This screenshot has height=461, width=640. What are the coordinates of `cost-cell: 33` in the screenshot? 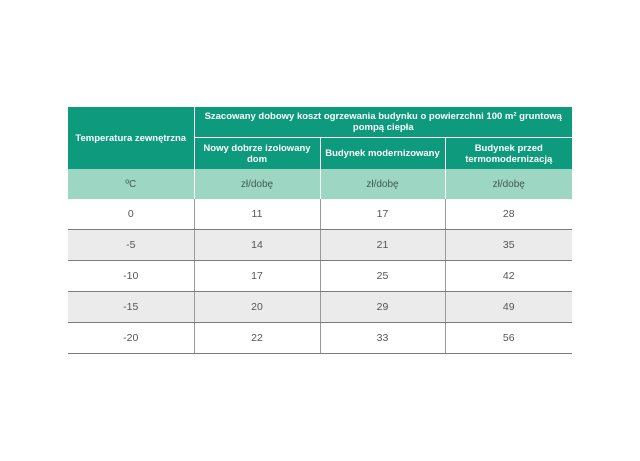 It's located at (382, 338).